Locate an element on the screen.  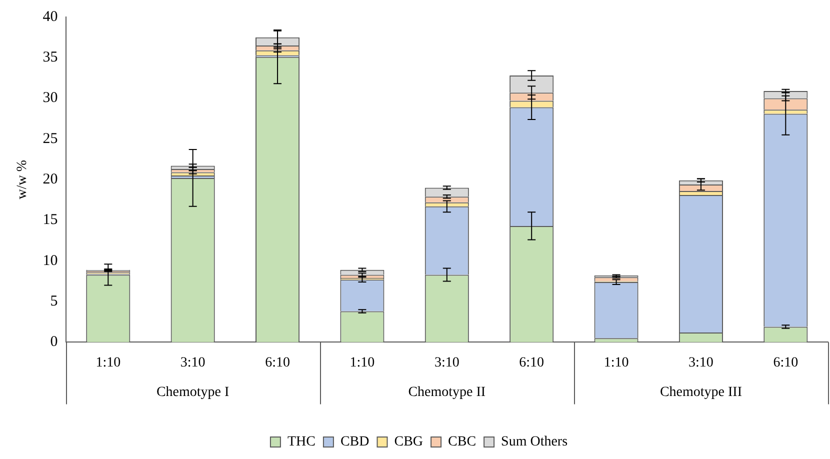
legend-label: Sum Others is located at coordinates (534, 442).